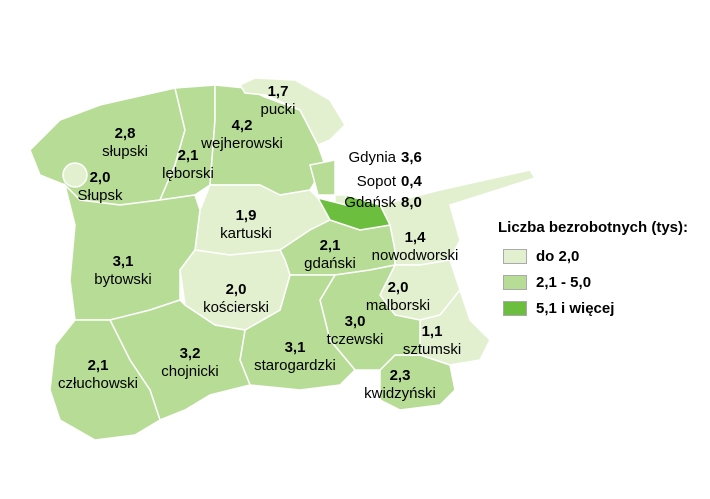  Describe the element at coordinates (125, 151) in the screenshot. I see `region-name: słupski` at that location.